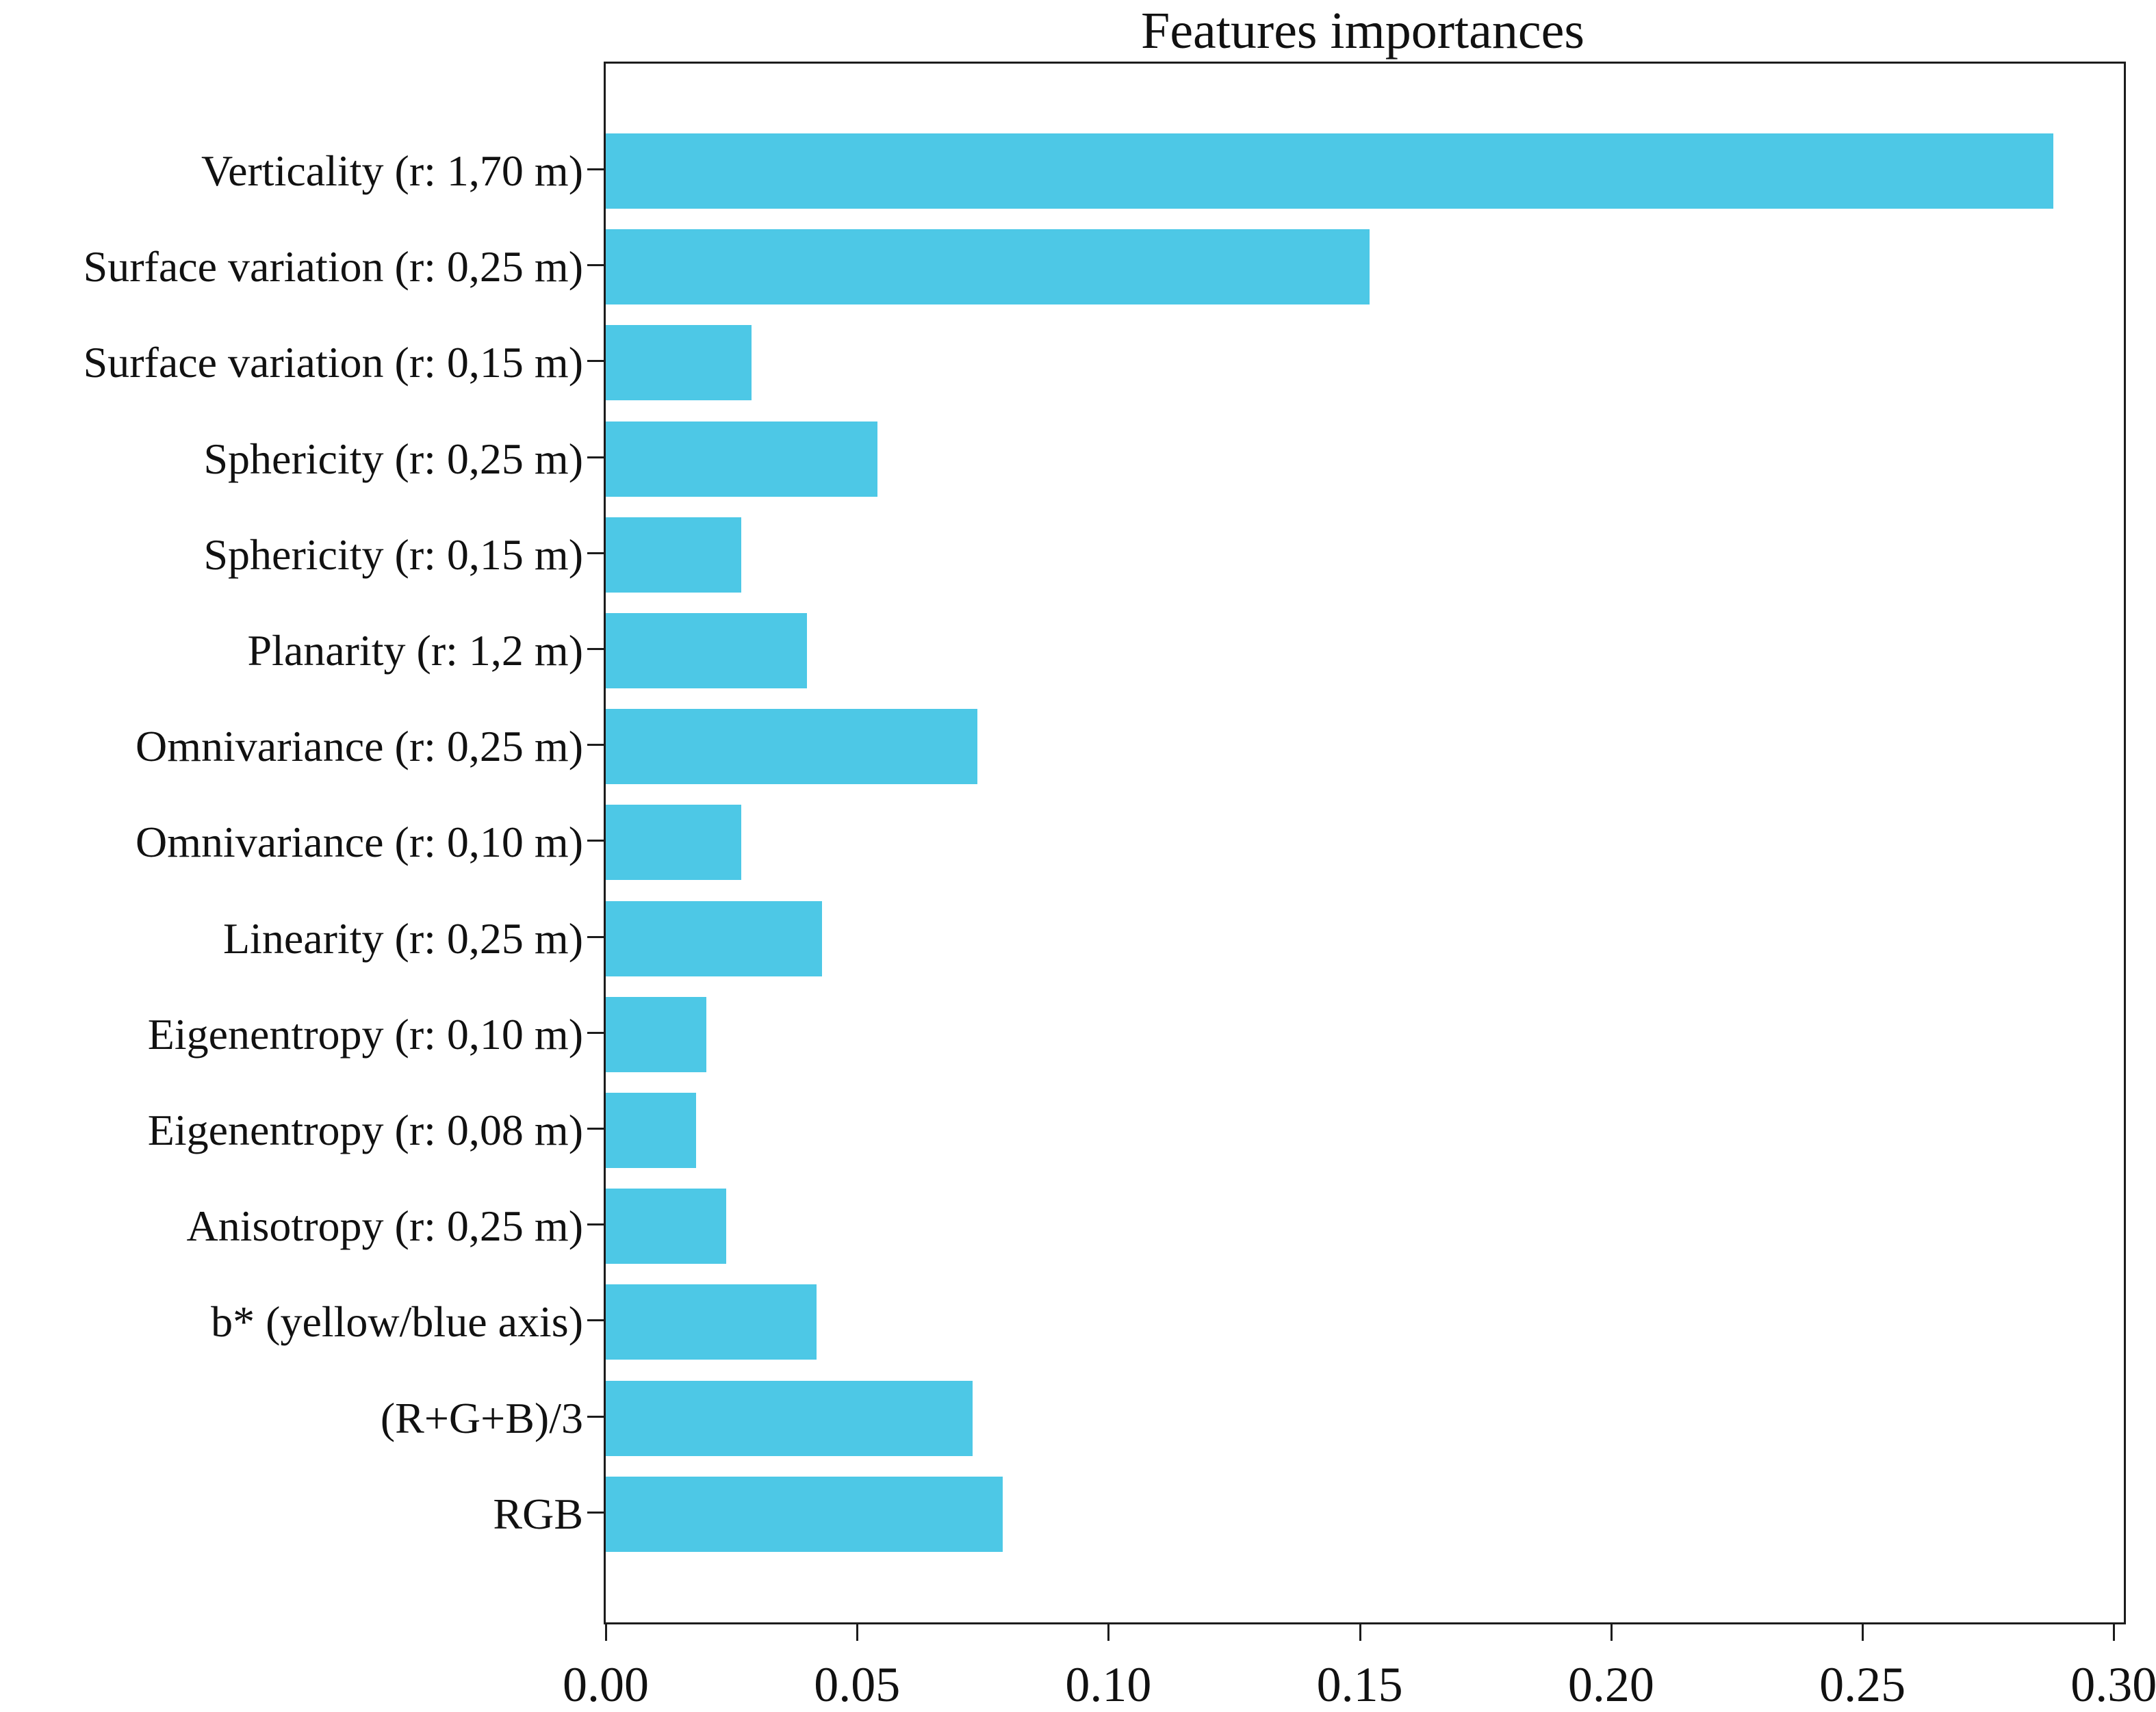  I want to click on x-tick-label: 0.10, so click(1108, 1684).